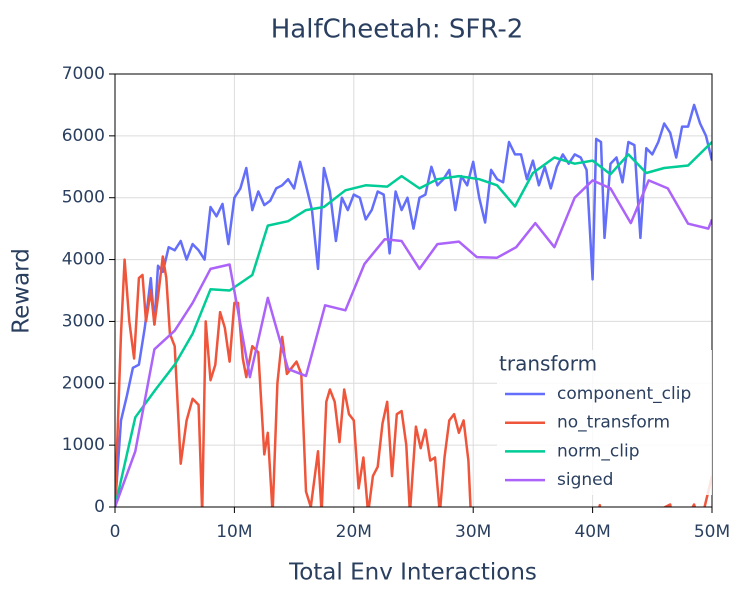 The height and width of the screenshot is (604, 750). I want to click on y-tick-label: 0, so click(99, 507).